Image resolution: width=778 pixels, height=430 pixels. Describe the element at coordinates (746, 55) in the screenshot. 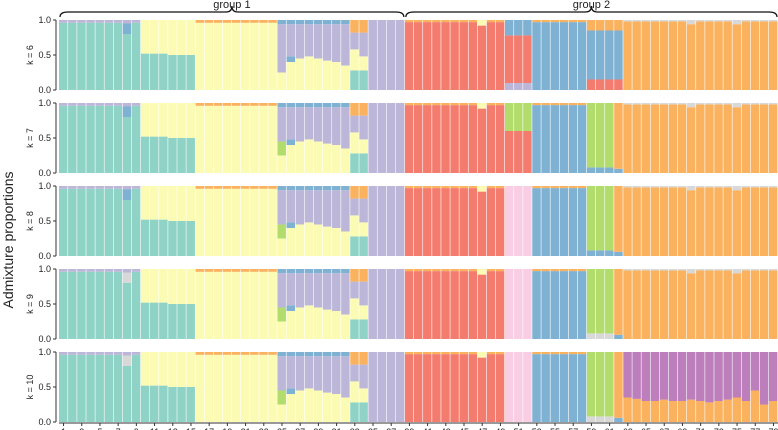

I see `bar-k6-ind76-orange` at that location.